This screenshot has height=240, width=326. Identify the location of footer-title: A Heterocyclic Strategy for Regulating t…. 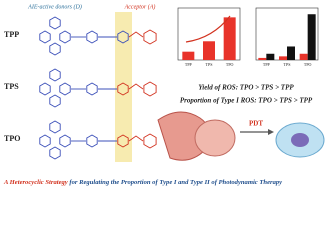
(142, 182).